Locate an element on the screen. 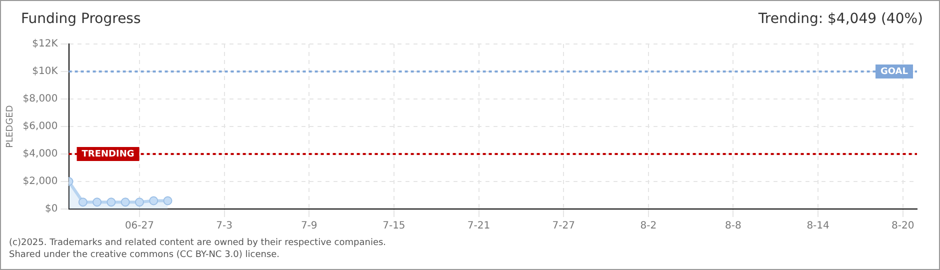 Image resolution: width=940 pixels, height=270 pixels. y-tick-label: $6,000 is located at coordinates (40, 126).